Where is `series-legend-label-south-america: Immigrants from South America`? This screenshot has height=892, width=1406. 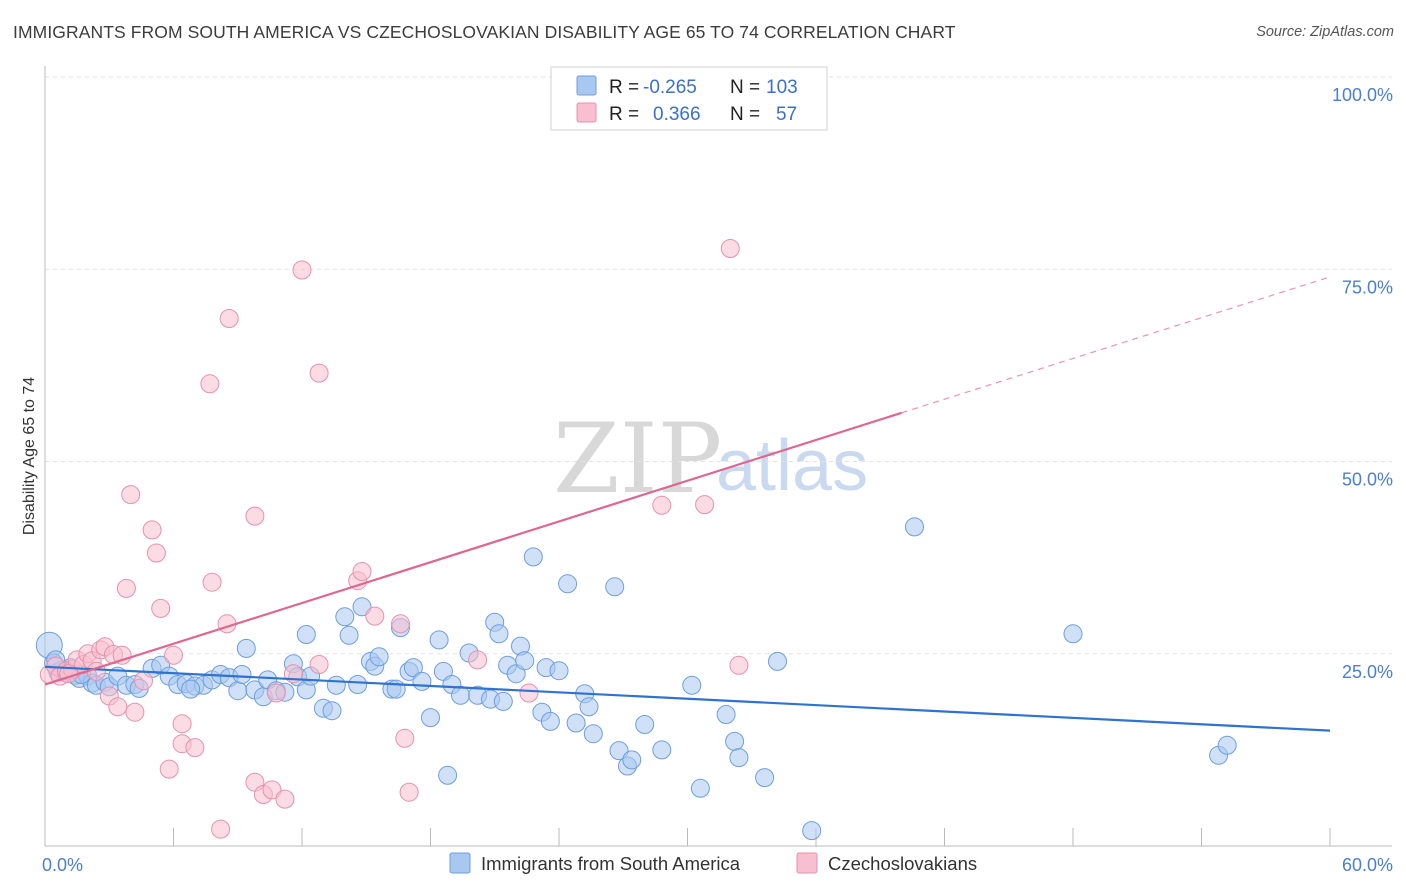
series-legend-label-south-america: Immigrants from South America is located at coordinates (611, 863).